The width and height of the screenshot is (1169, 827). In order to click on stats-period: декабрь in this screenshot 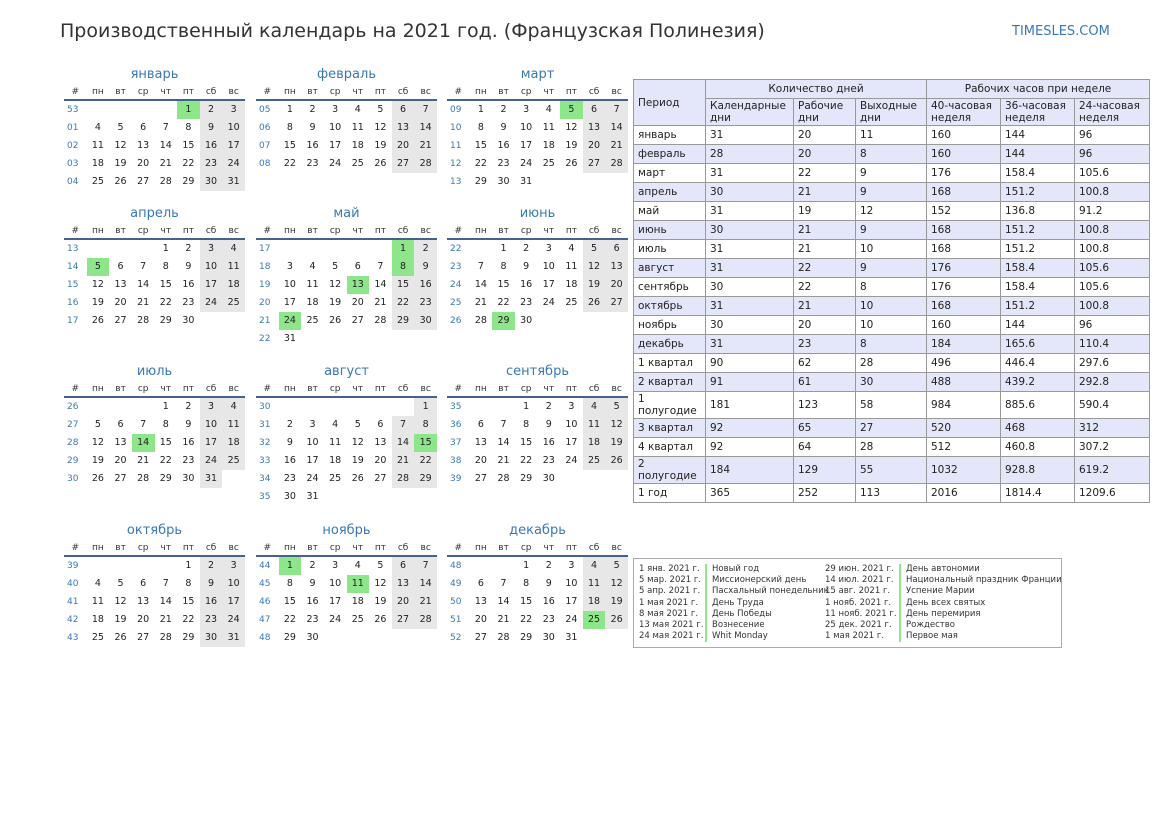, I will do `click(669, 344)`.